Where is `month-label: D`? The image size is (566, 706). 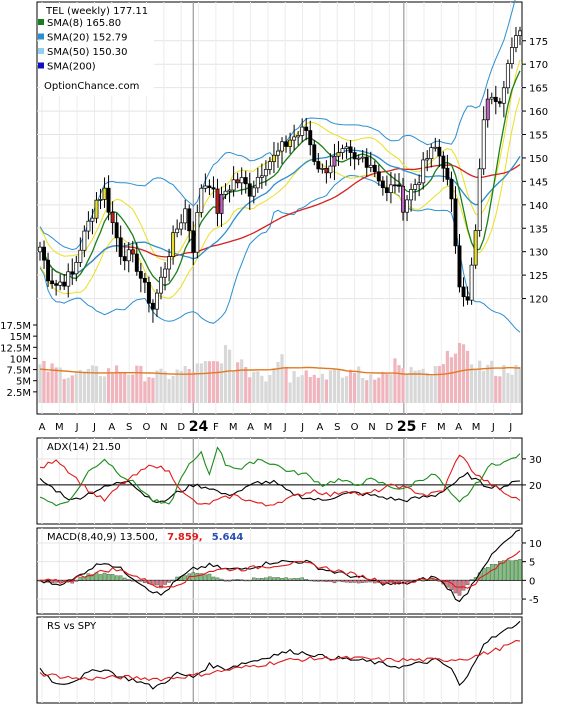 month-label: D is located at coordinates (389, 427).